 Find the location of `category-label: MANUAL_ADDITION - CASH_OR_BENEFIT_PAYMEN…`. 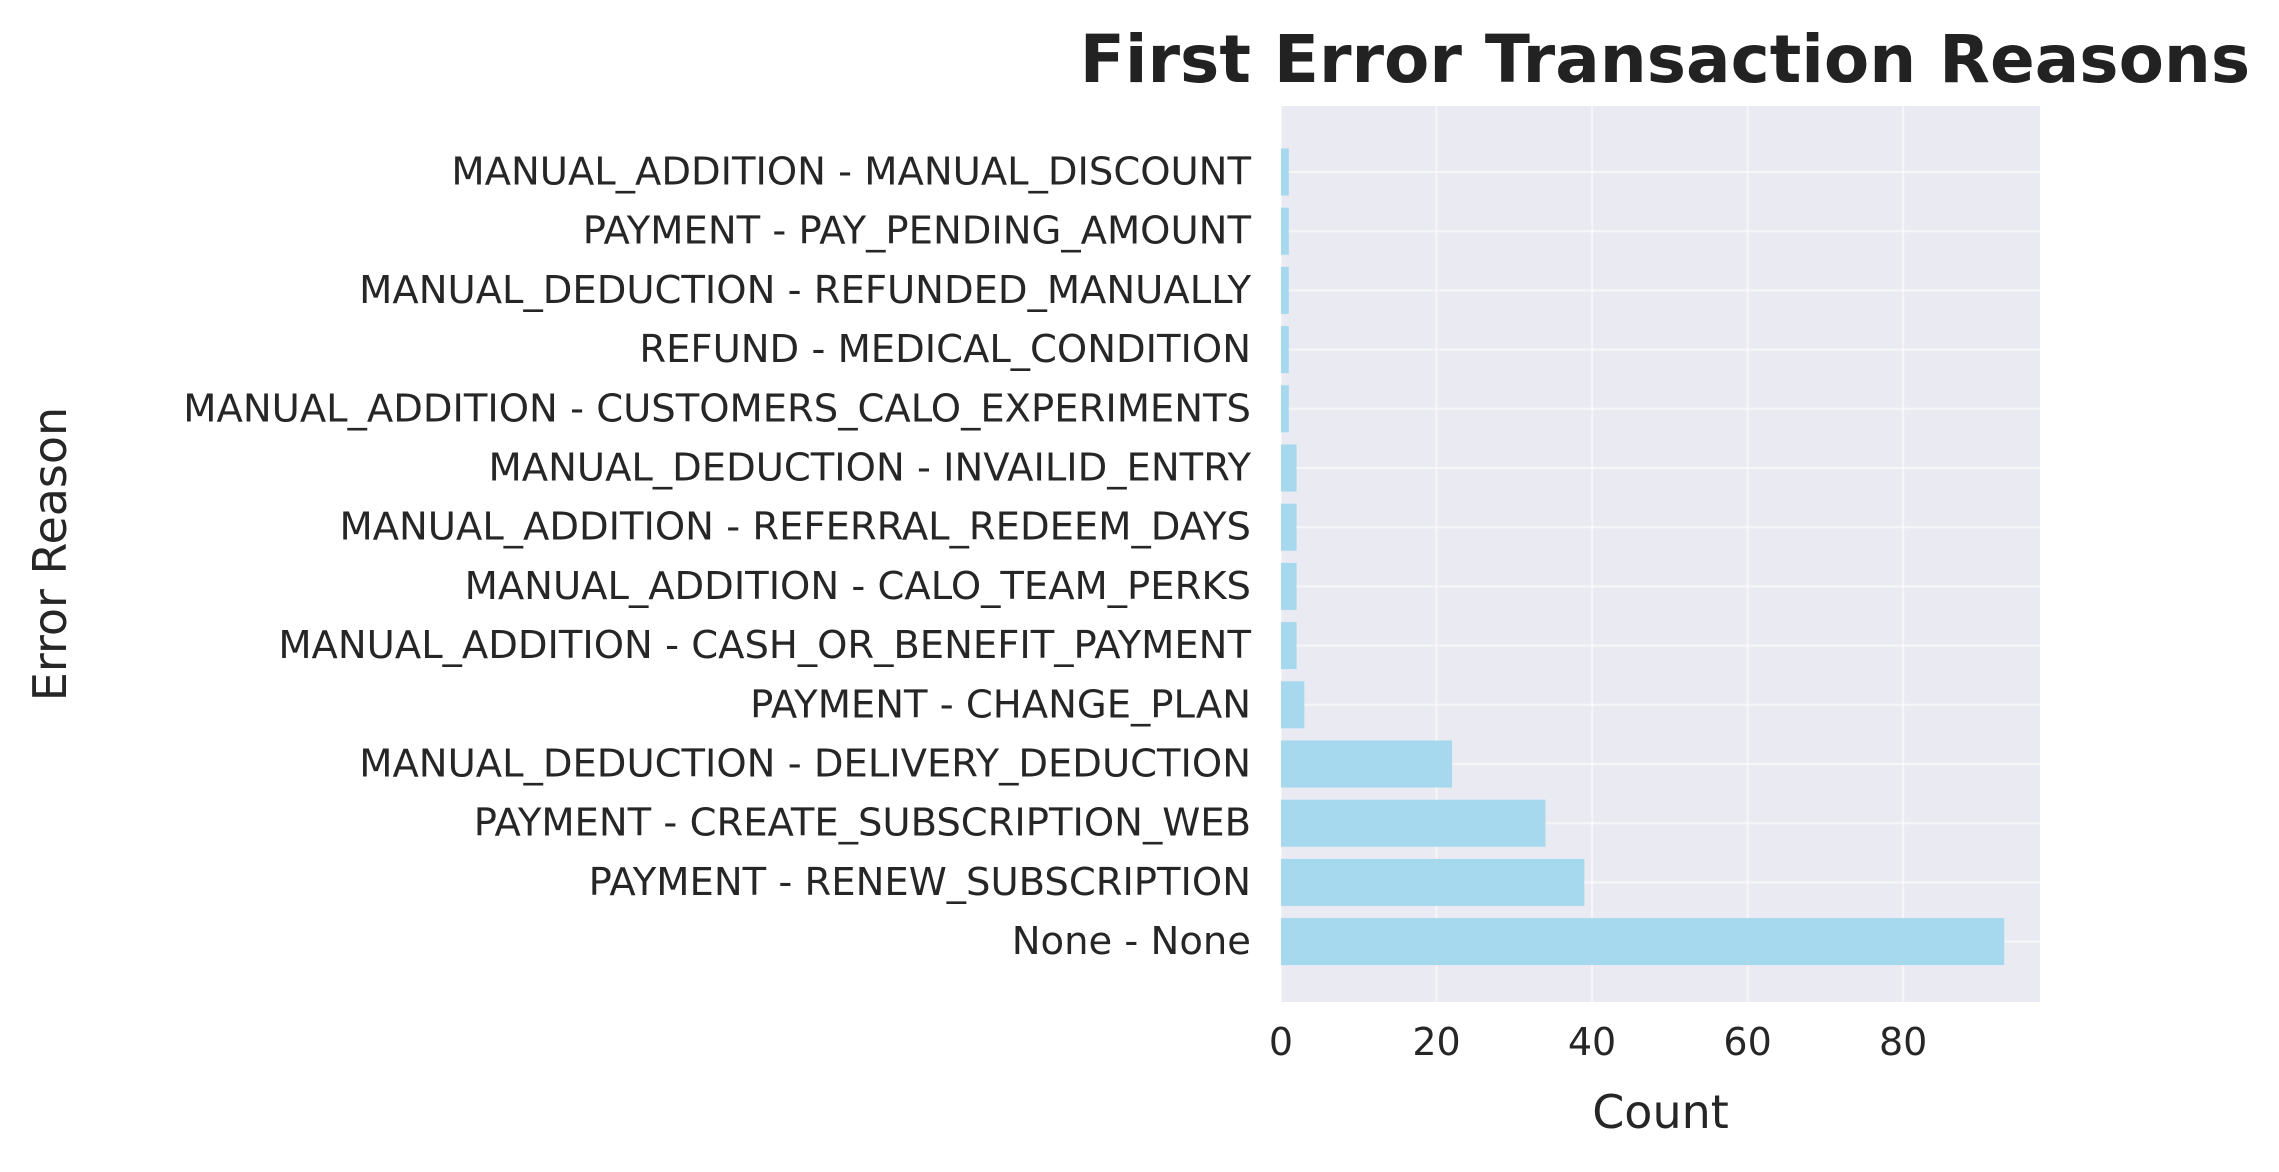

category-label: MANUAL_ADDITION - CASH_OR_BENEFIT_PAYMEN… is located at coordinates (764, 645).